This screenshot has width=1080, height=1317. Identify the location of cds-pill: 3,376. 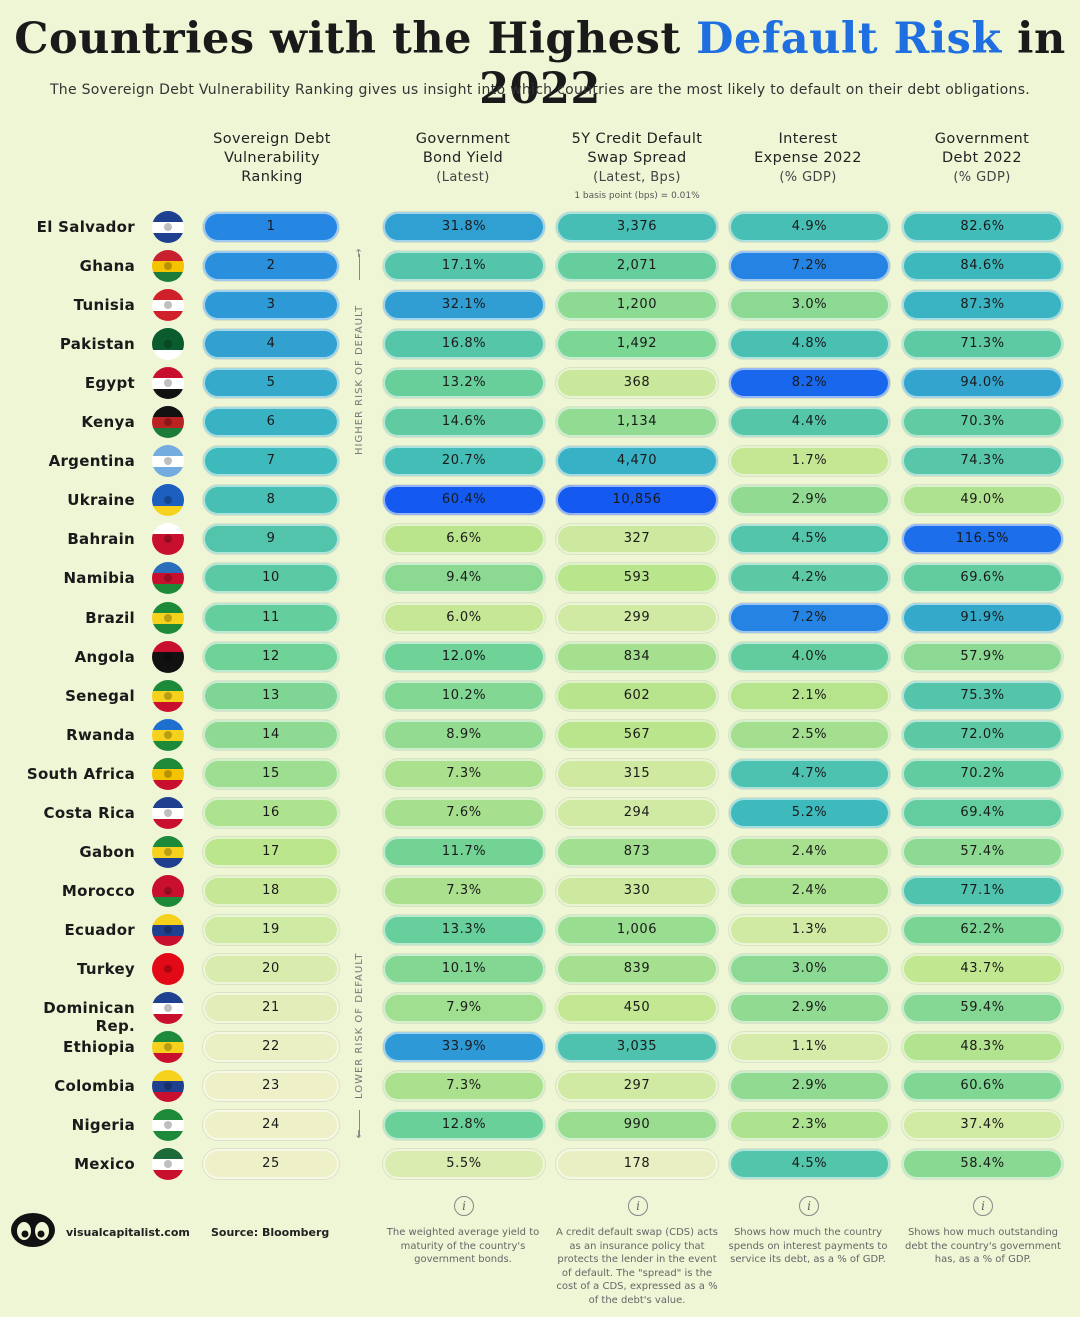
(637, 227).